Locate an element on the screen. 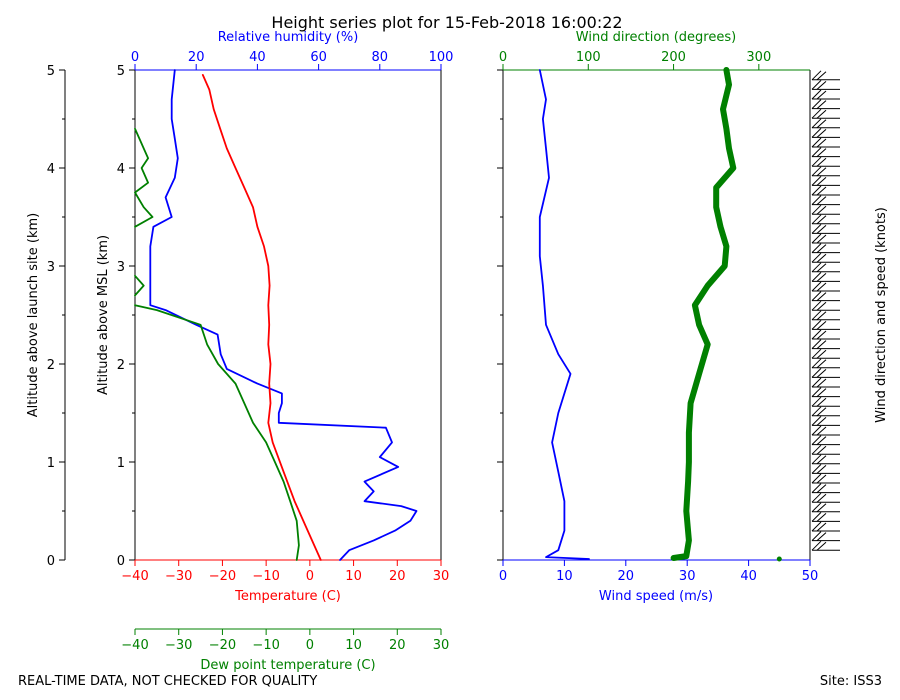 This screenshot has height=700, width=900. temp-tick-label: −30 is located at coordinates (178, 576).